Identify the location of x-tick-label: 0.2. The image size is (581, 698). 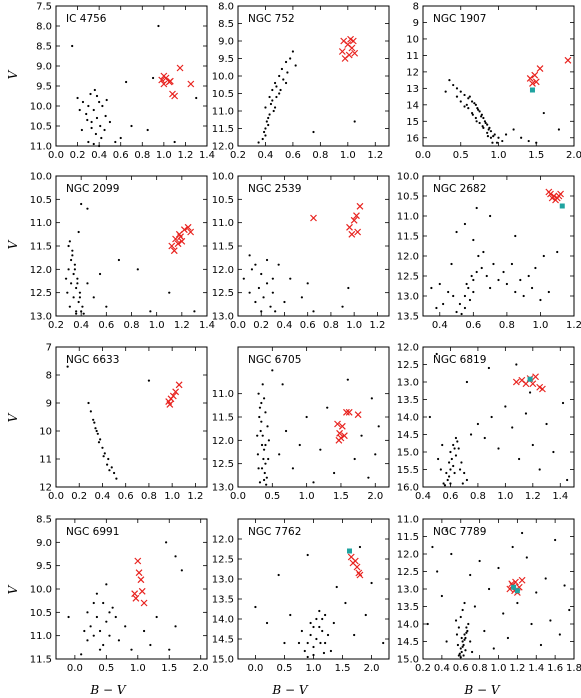
(78, 155).